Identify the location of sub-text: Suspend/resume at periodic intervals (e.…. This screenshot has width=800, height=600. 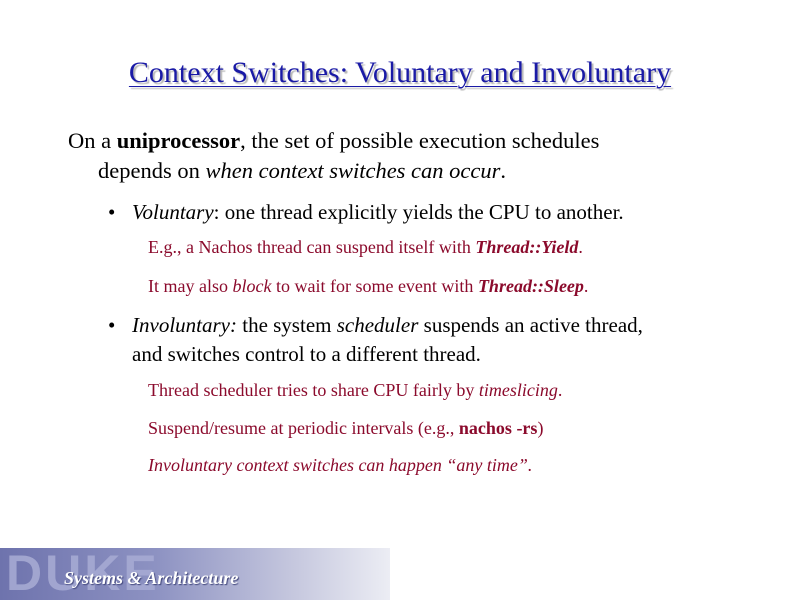
(303, 428).